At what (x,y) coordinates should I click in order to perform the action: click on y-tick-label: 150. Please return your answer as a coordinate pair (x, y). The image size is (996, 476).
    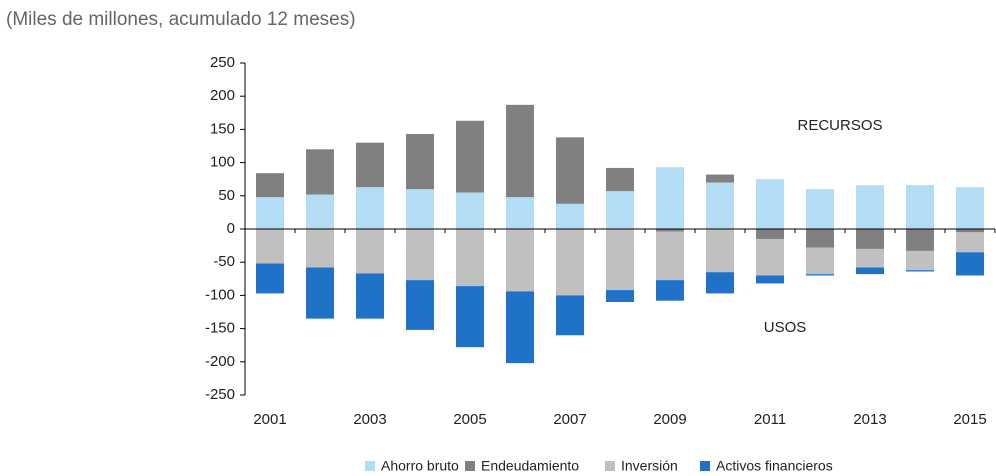
    Looking at the image, I should click on (222, 128).